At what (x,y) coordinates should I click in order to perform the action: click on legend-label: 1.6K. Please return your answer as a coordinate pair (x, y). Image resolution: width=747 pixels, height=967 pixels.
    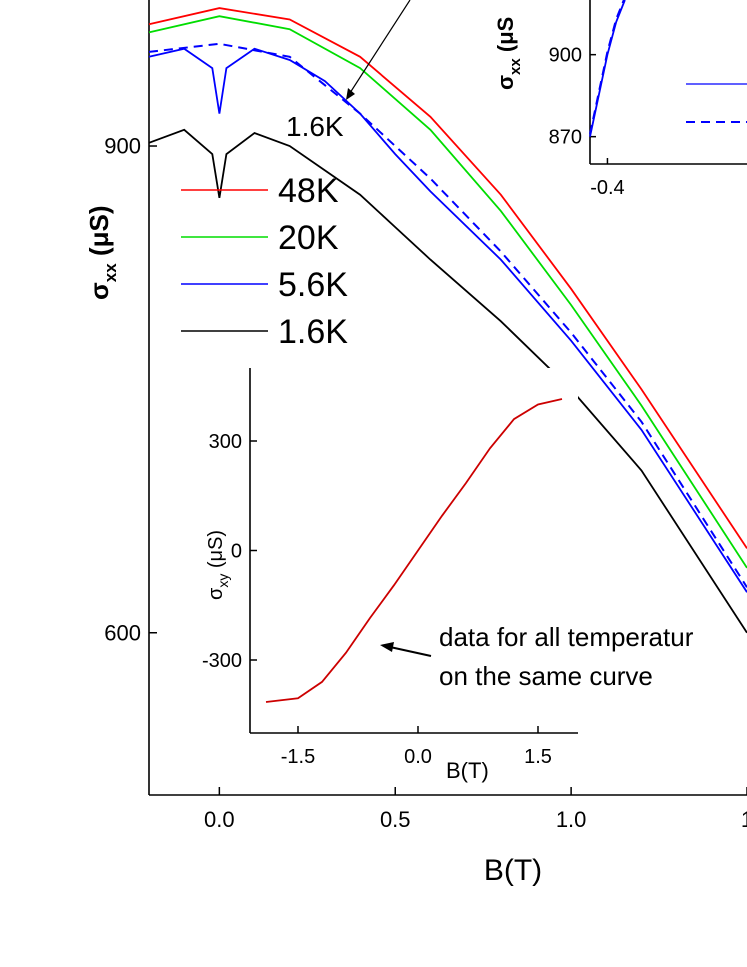
    Looking at the image, I should click on (313, 332).